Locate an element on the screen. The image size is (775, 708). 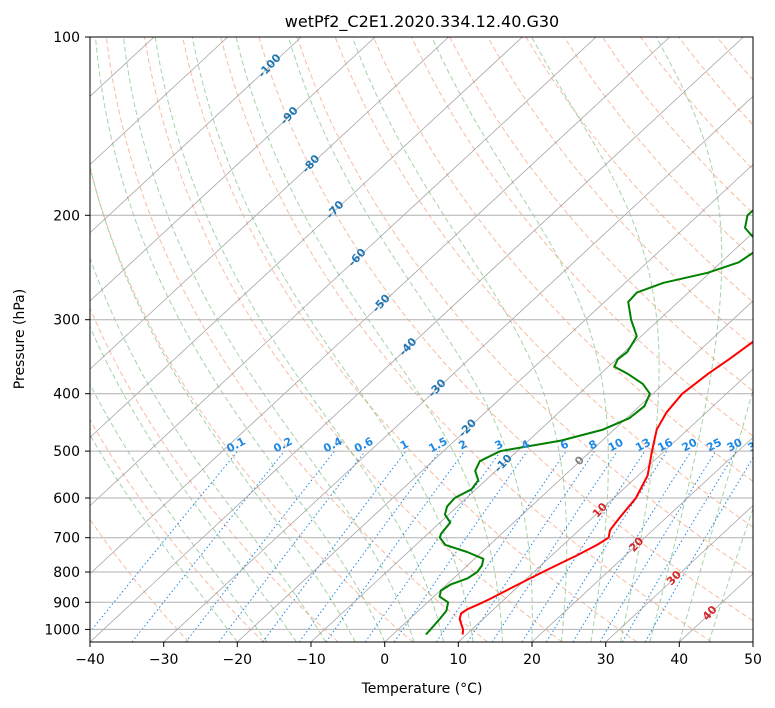
x-tick-label: −20 is located at coordinates (238, 660).